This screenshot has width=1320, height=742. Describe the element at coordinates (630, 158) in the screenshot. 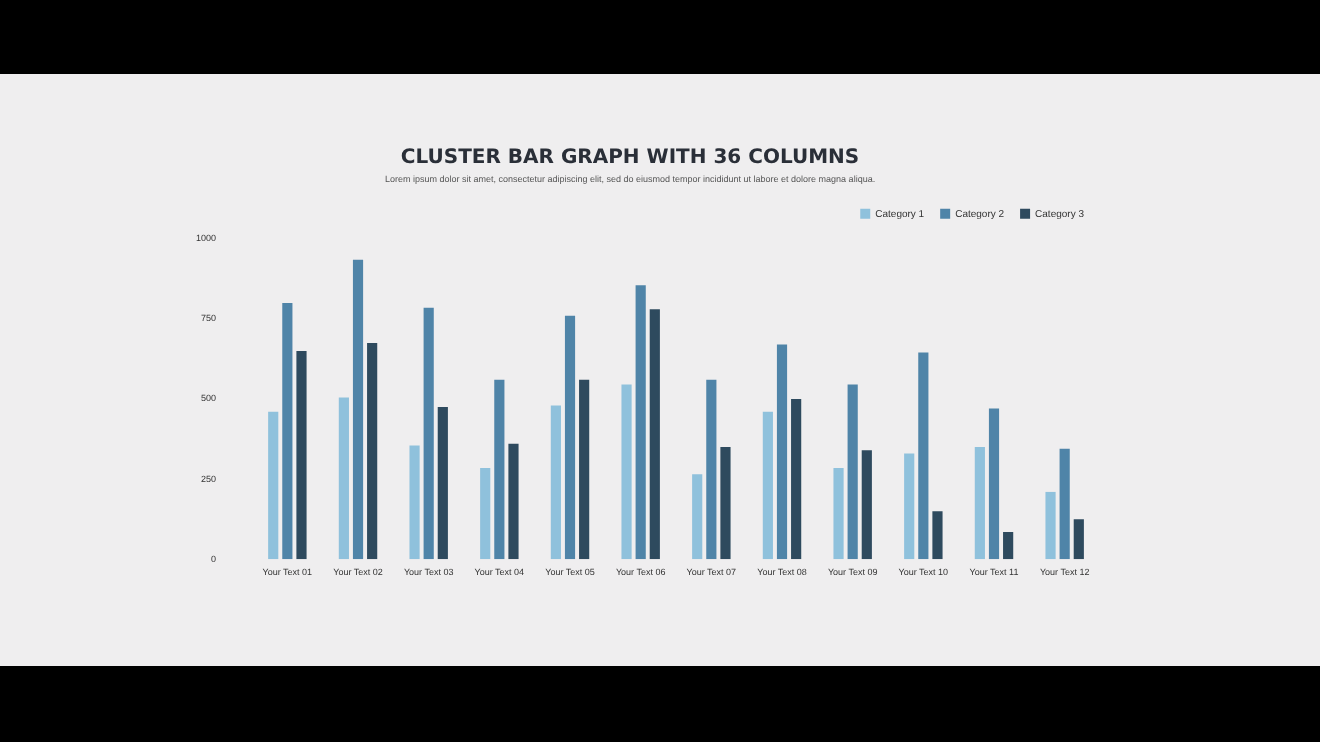

I see `chart-title: CLUSTER BAR GRAPH WITH 36 COLUMNS` at that location.